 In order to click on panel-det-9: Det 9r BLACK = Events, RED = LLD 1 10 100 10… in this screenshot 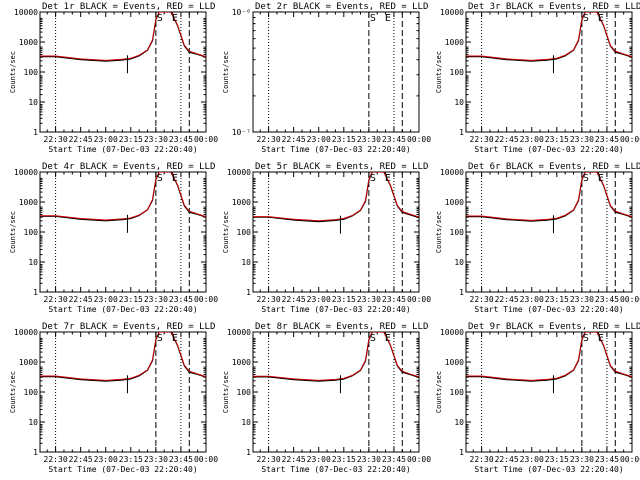, I will do `click(537, 398)`.